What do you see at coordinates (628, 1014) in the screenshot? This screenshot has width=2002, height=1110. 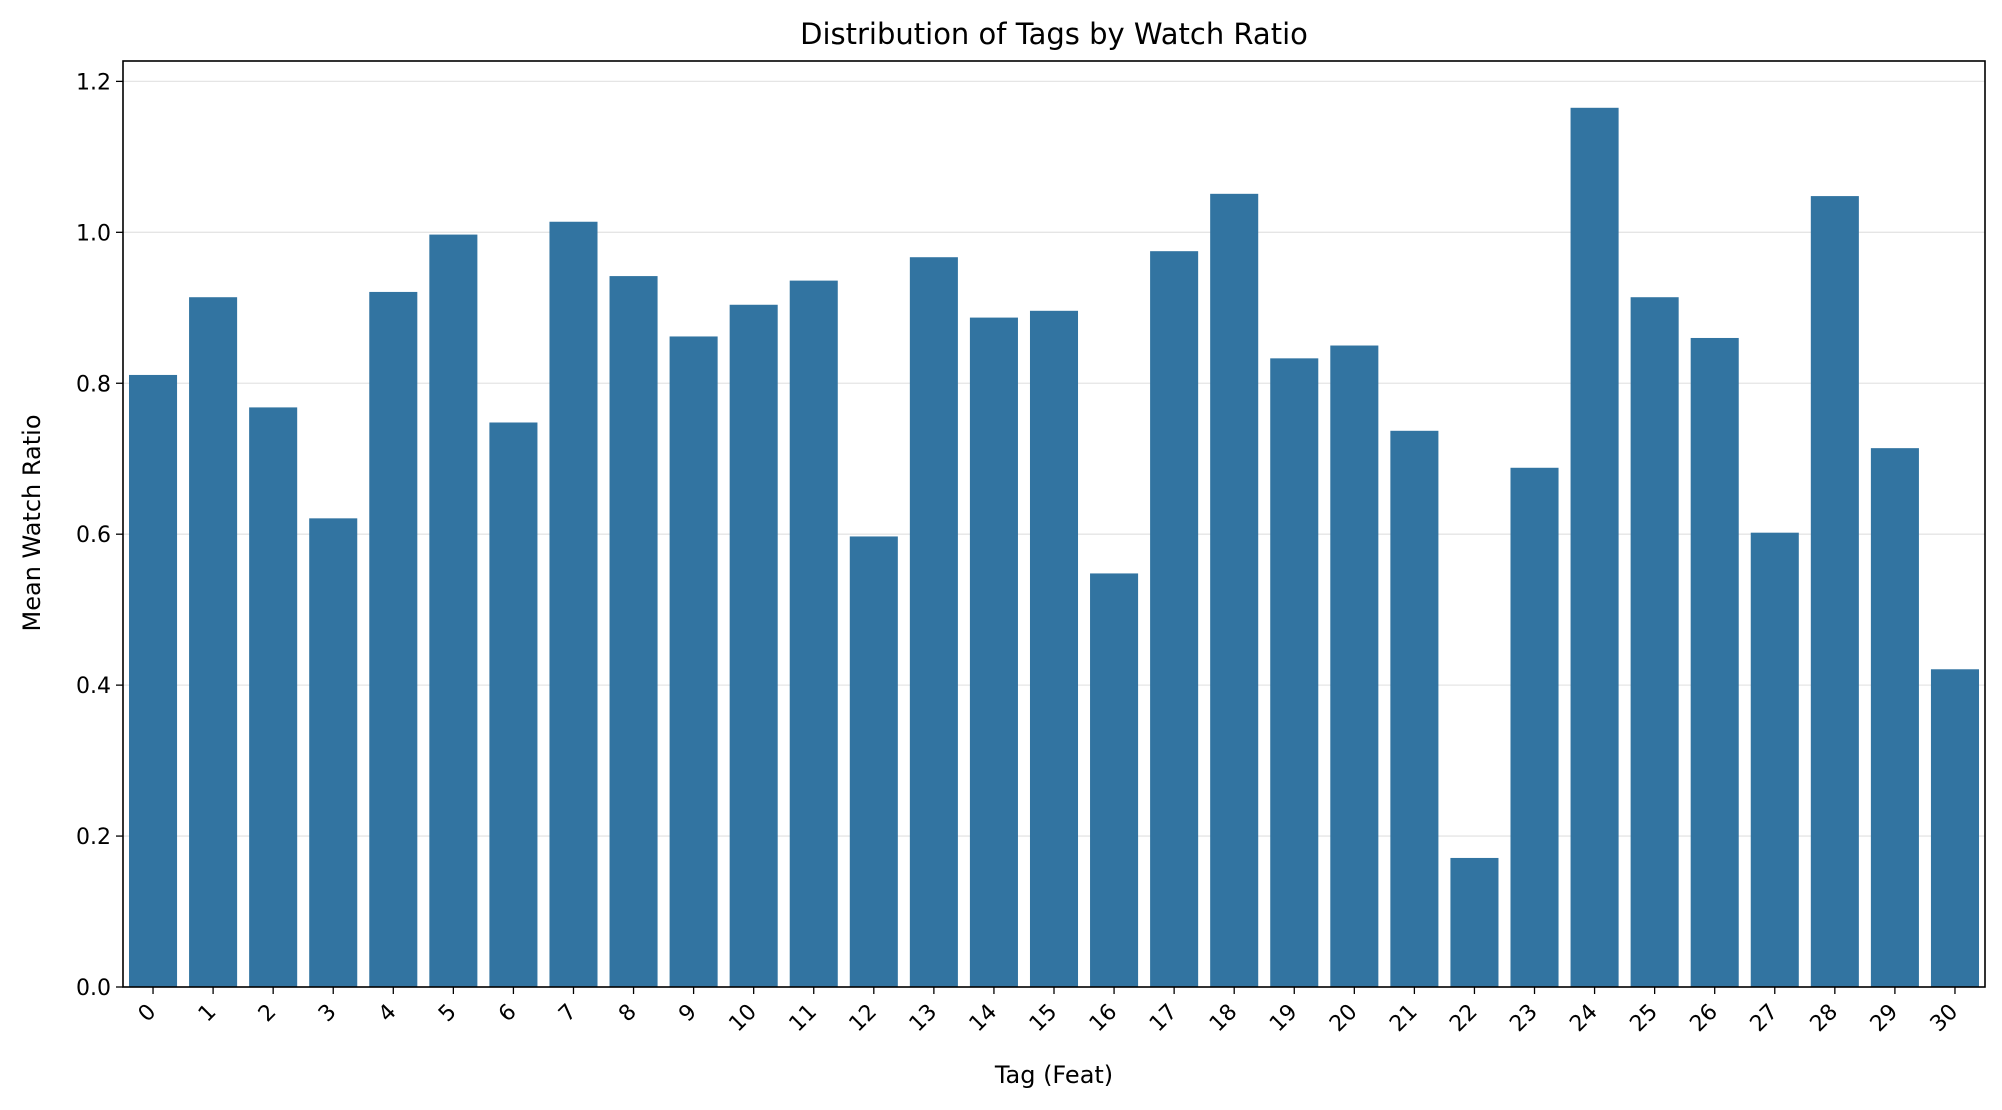 I see `x-tick-label: 8` at bounding box center [628, 1014].